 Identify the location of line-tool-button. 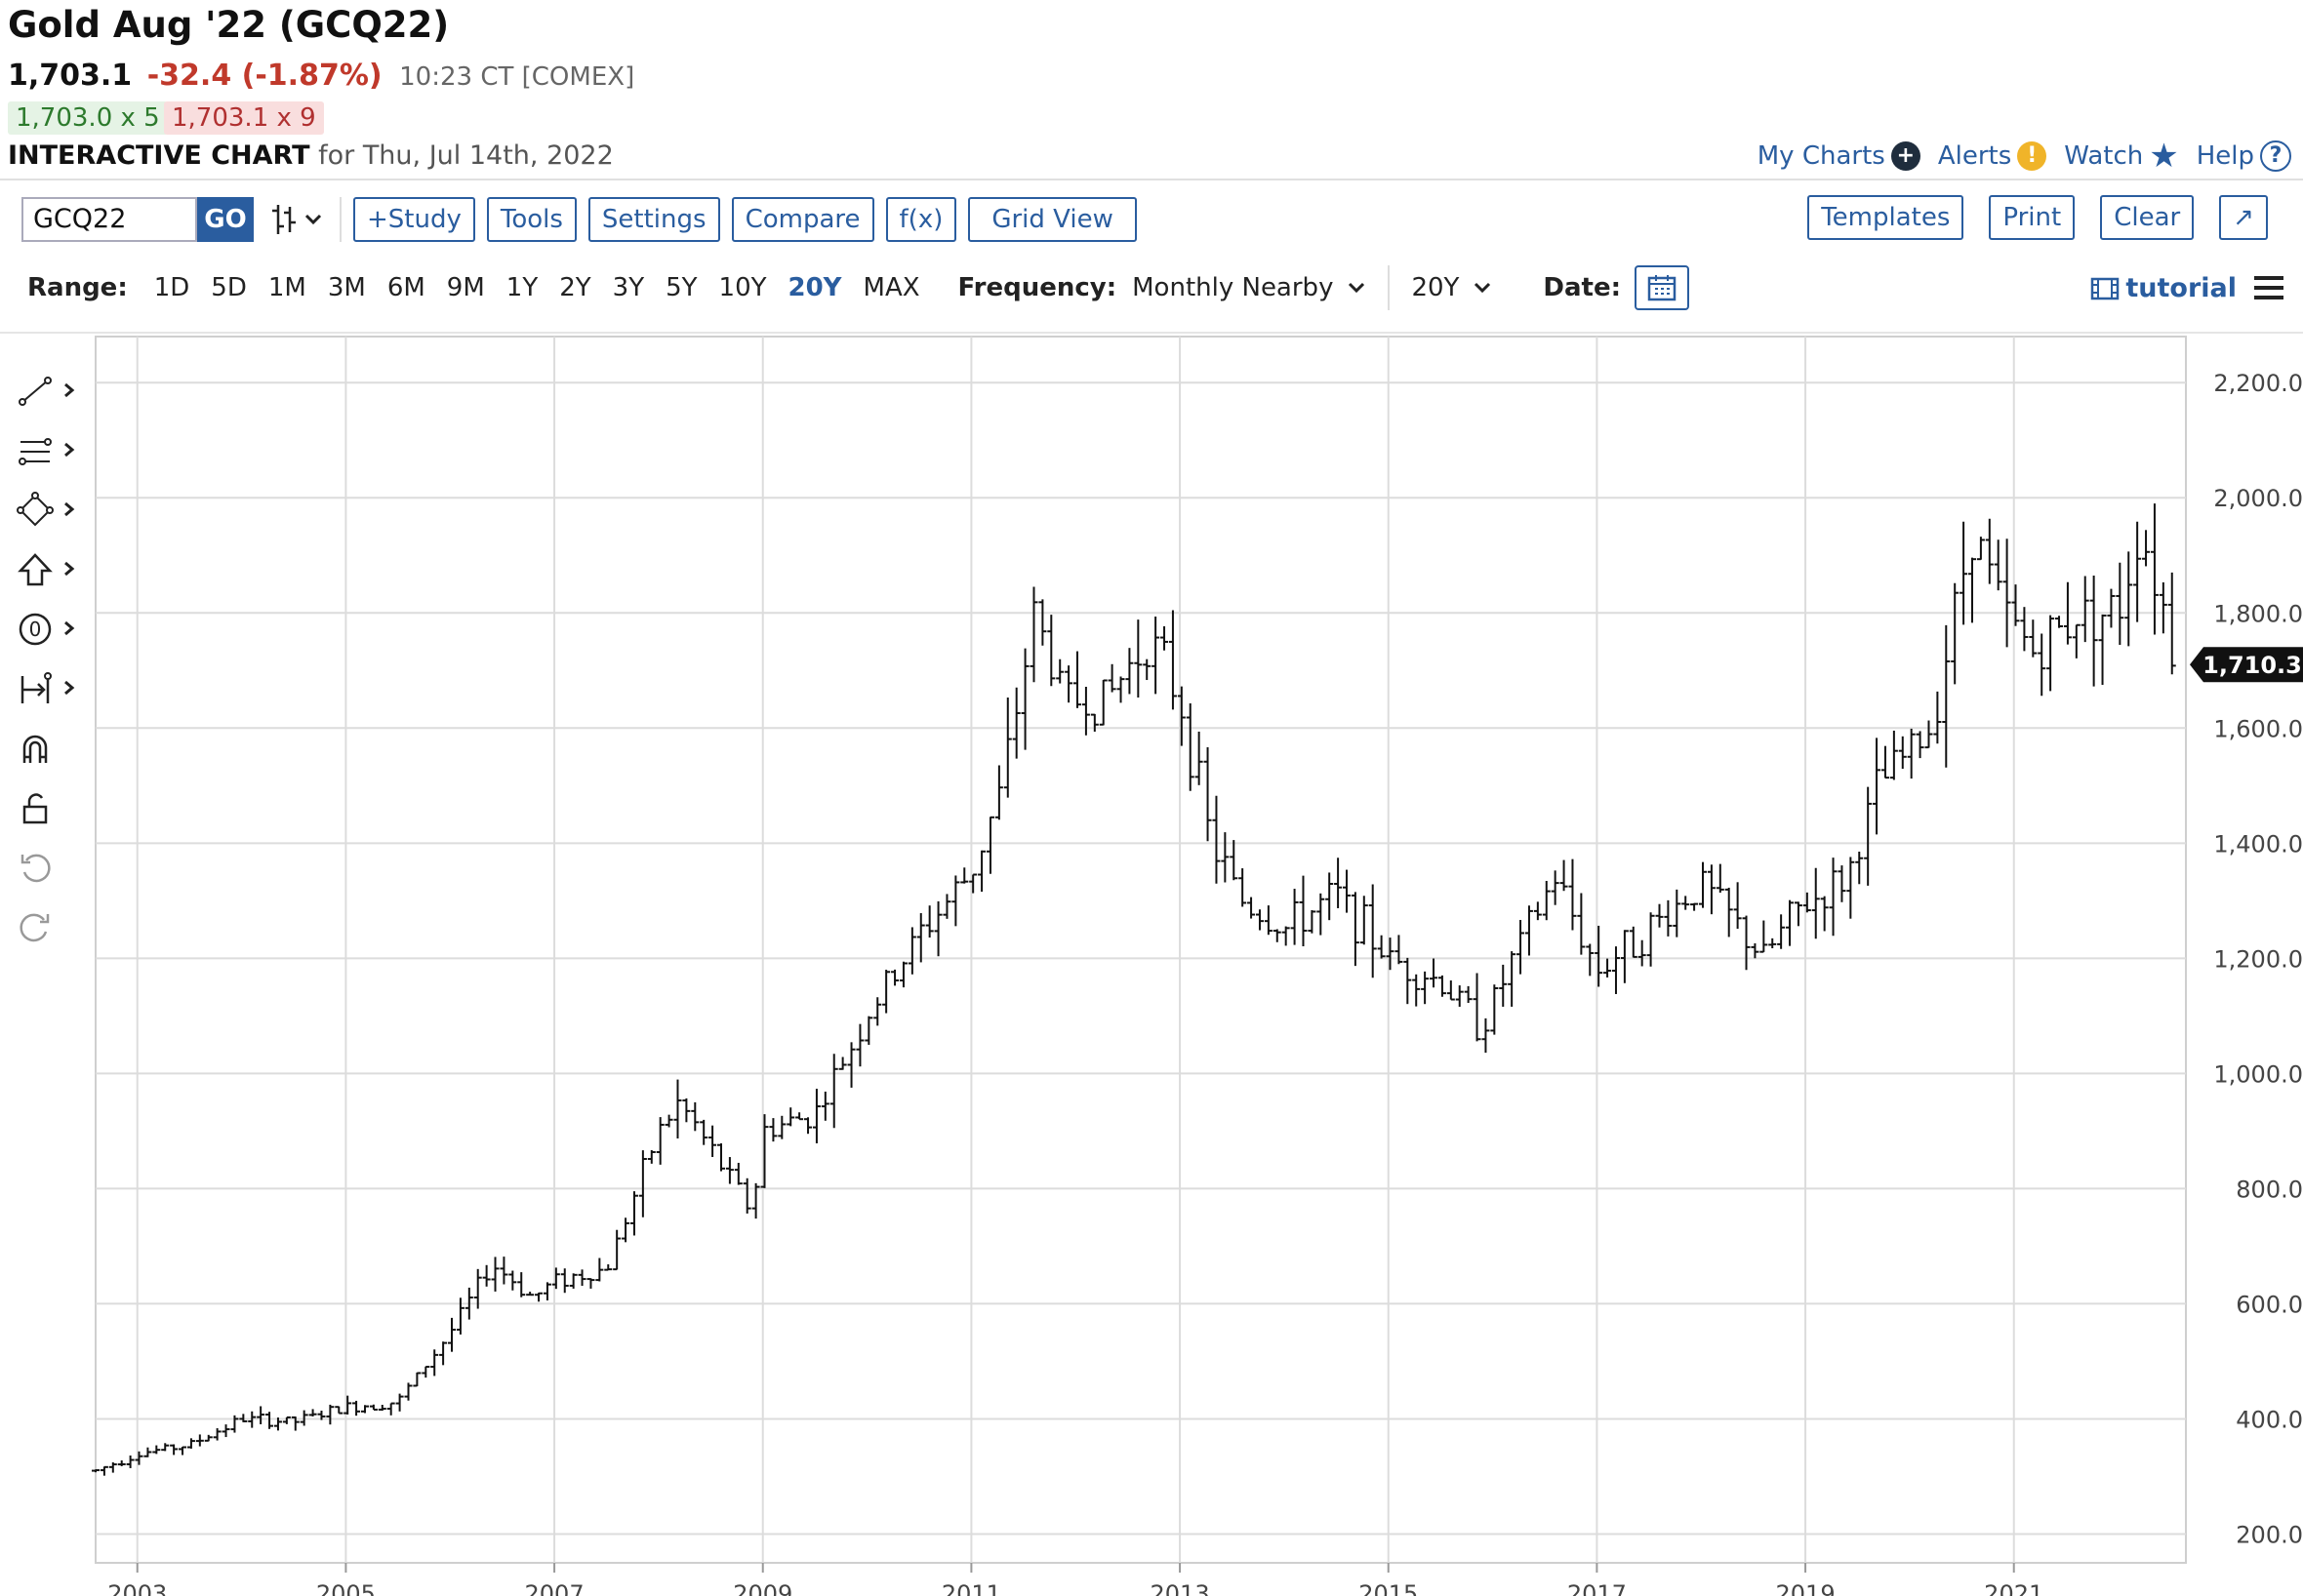
(53, 391).